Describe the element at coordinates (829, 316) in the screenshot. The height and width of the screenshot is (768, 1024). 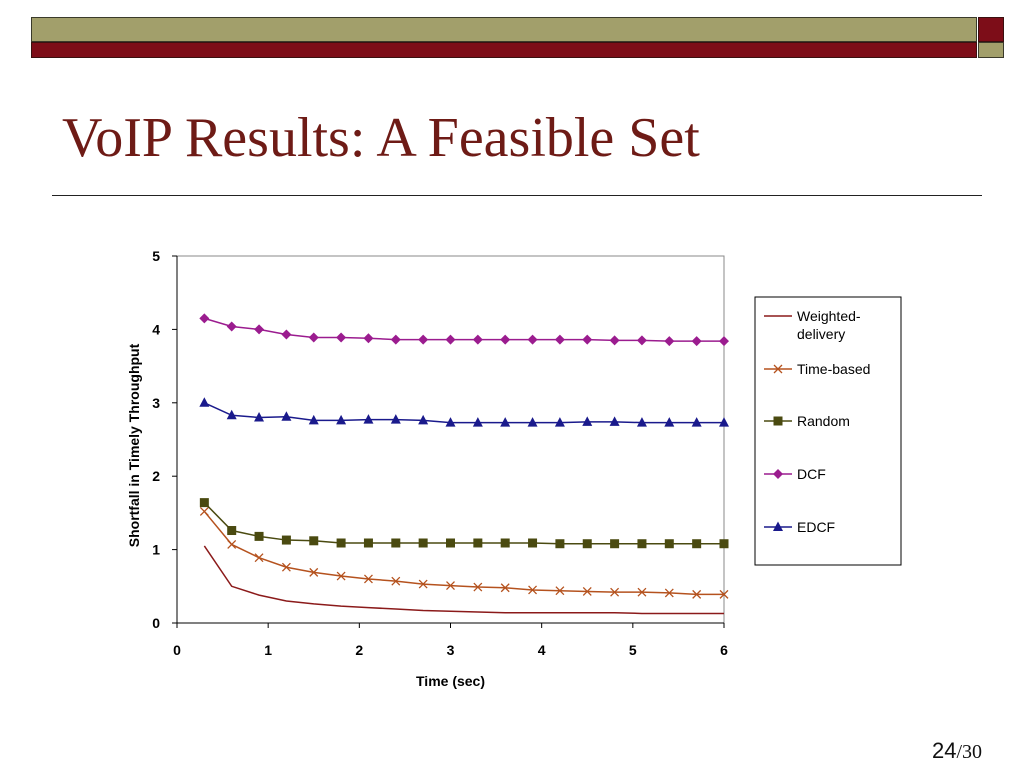
I see `legend-label: Weighted-` at that location.